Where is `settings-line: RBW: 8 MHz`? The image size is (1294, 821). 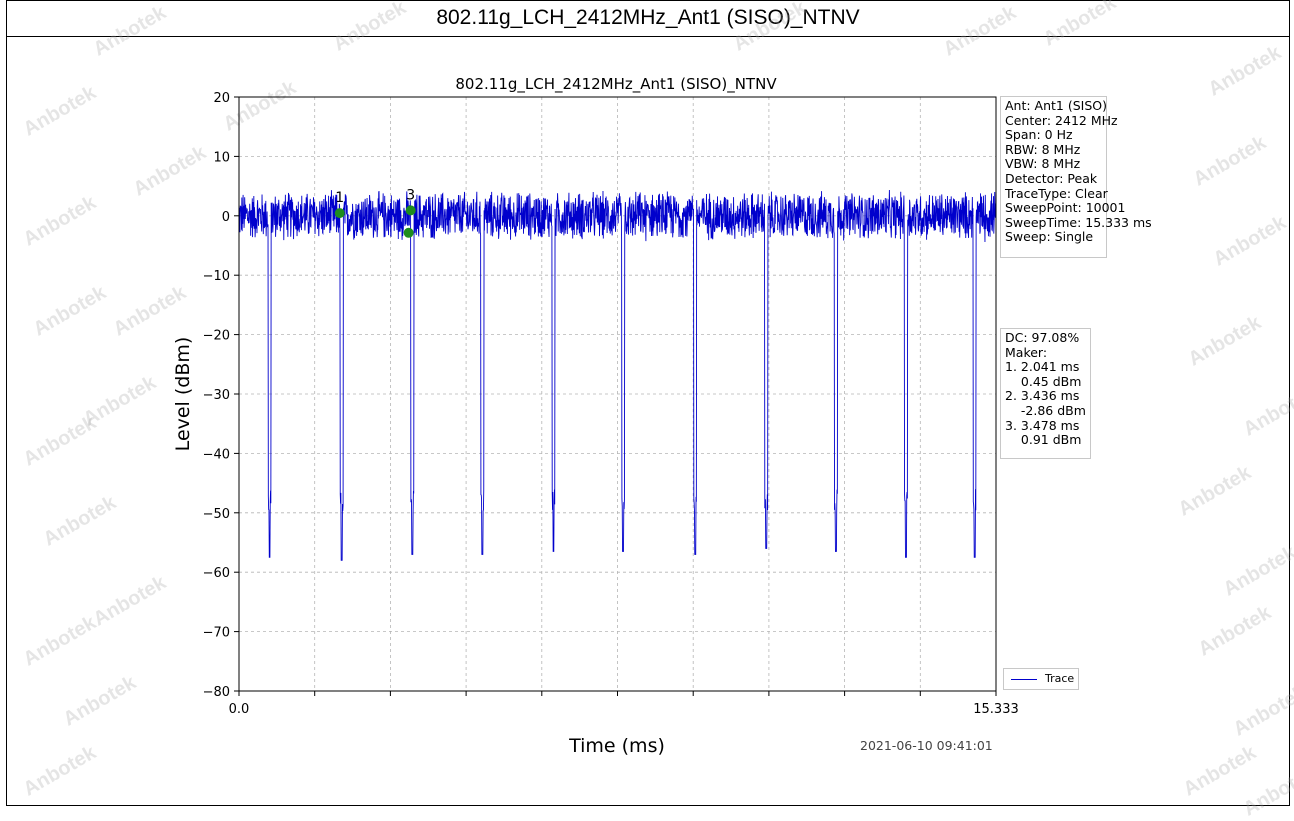
settings-line: RBW: 8 MHz is located at coordinates (1043, 149).